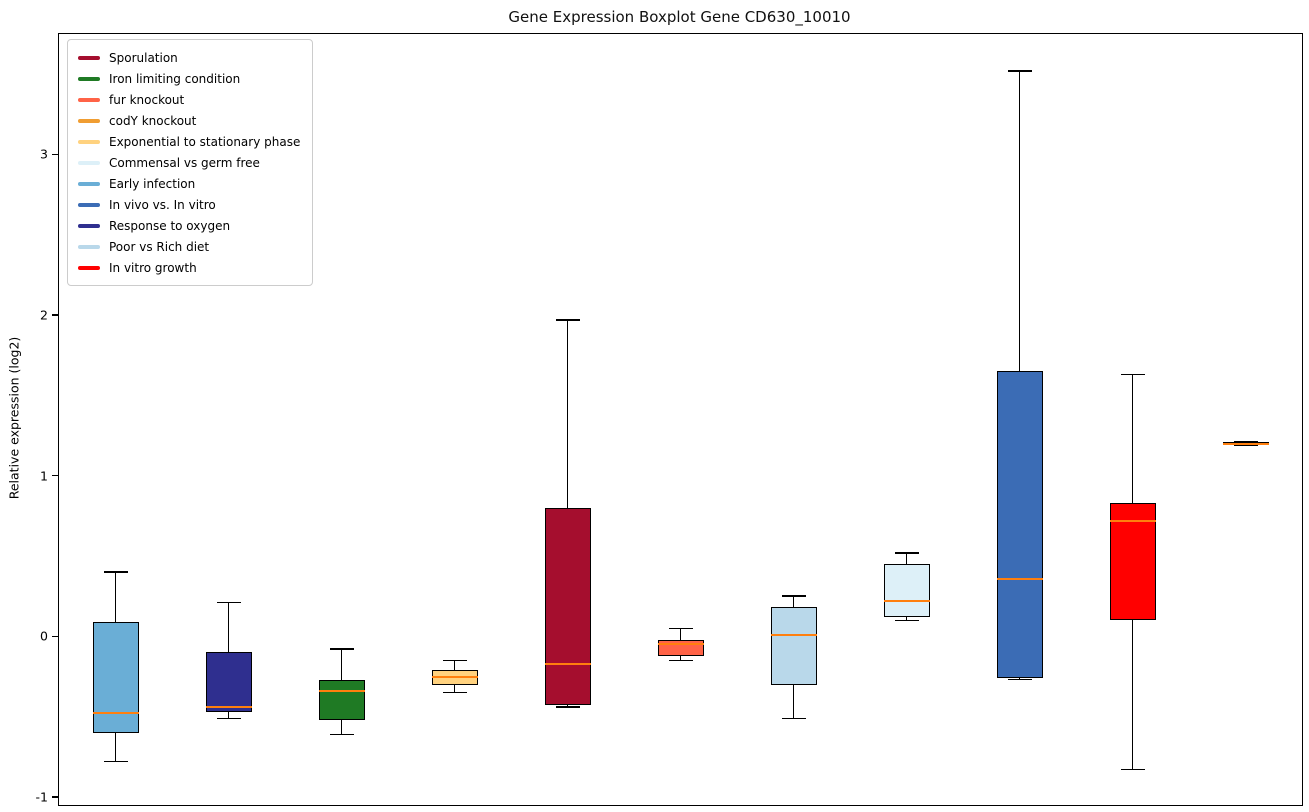 This screenshot has height=812, width=1309. What do you see at coordinates (44, 636) in the screenshot?
I see `y-tick-label: 0` at bounding box center [44, 636].